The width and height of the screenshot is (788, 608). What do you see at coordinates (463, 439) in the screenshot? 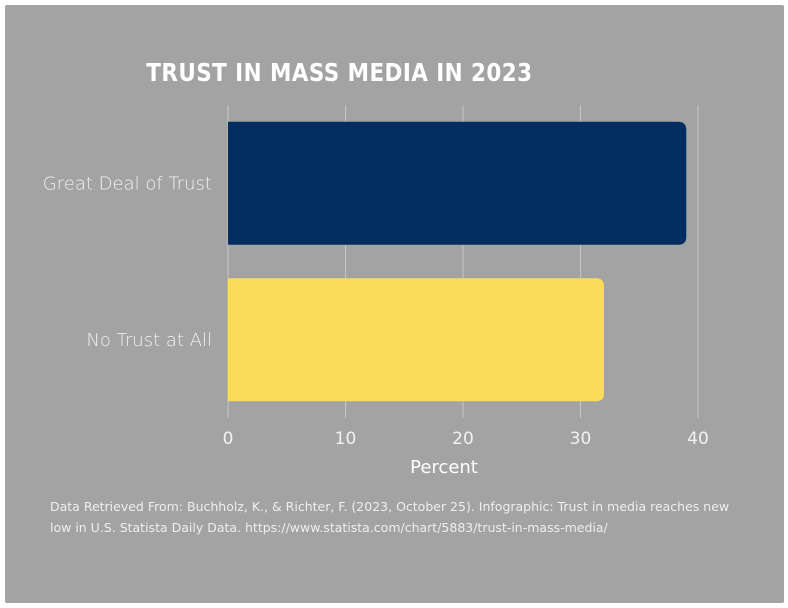
I see `x-tick-label: 20` at bounding box center [463, 439].